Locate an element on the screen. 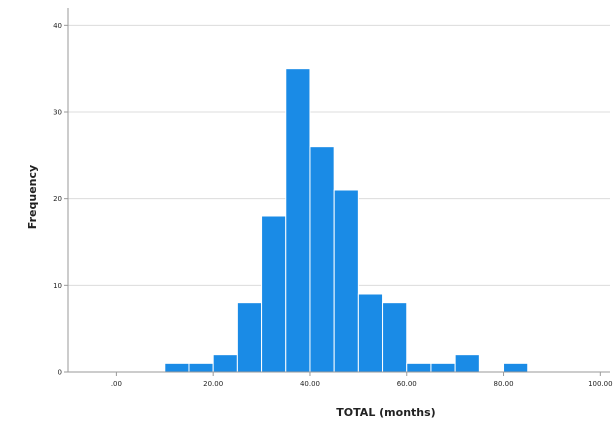 This screenshot has height=423, width=613. y-tick-label: 30 is located at coordinates (57, 113).